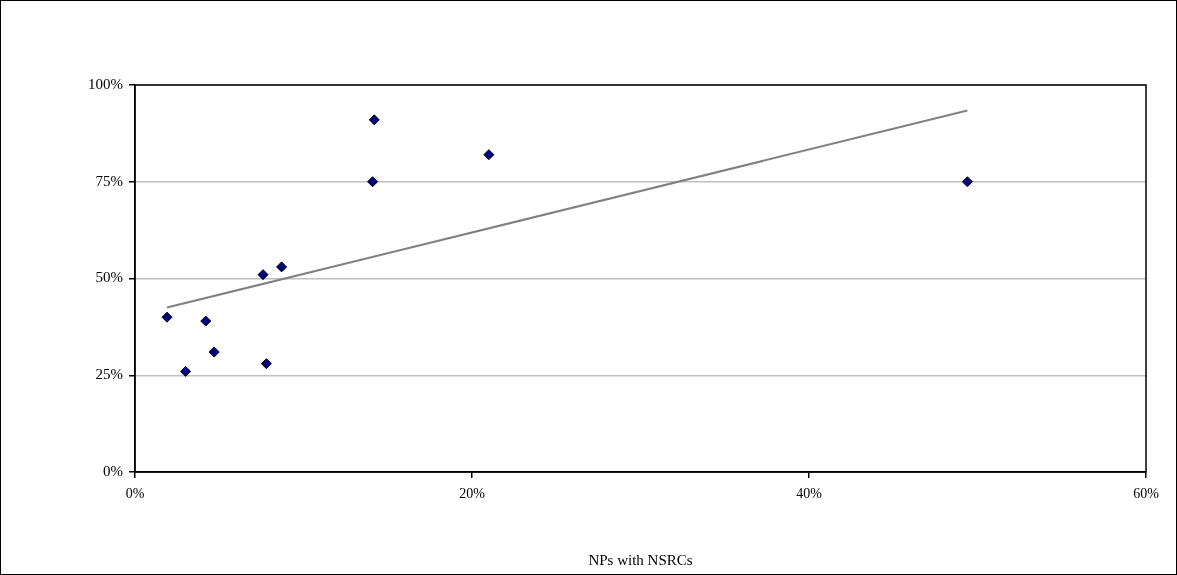  What do you see at coordinates (640, 559) in the screenshot?
I see `x-axis-title: NPs with NSRCs` at bounding box center [640, 559].